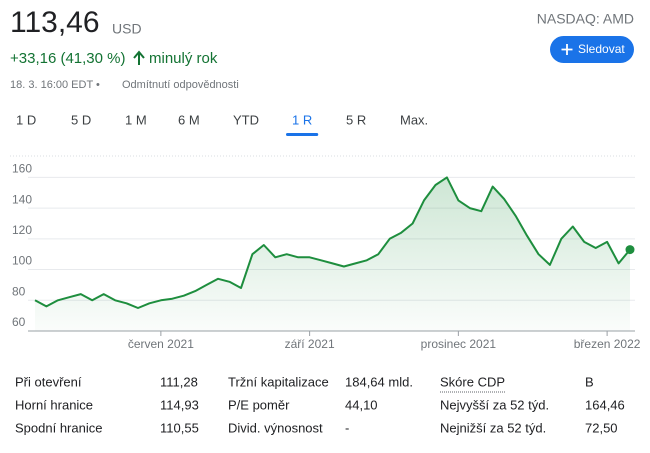  Describe the element at coordinates (379, 381) in the screenshot. I see `stat-value: 184,64 mld.` at that location.